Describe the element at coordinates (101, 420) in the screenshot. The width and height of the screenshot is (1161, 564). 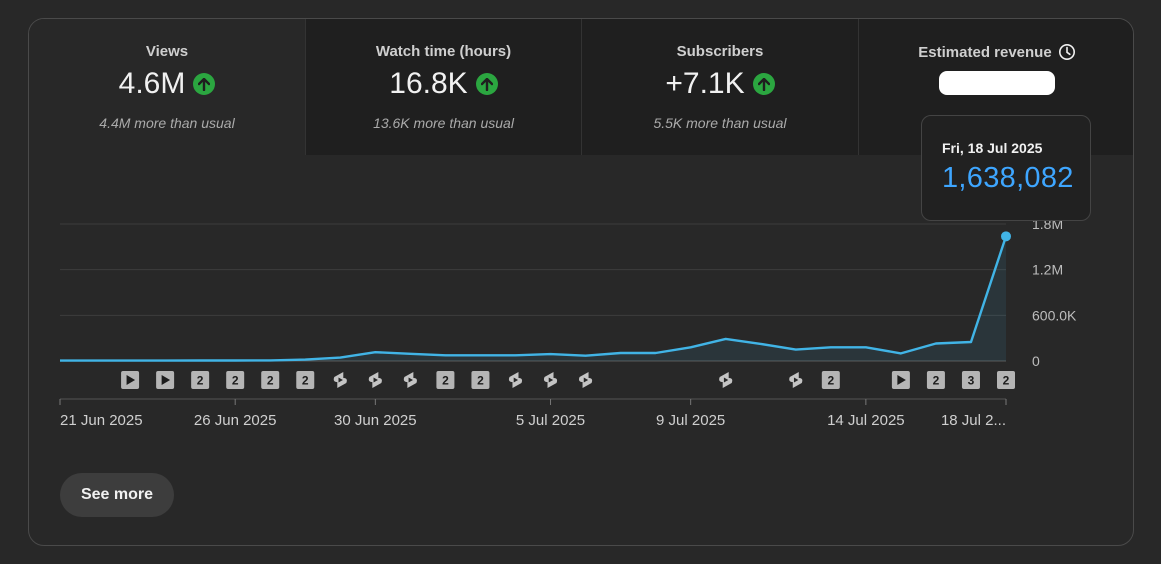
I see `x-tick-label: 21 Jun 2025` at that location.